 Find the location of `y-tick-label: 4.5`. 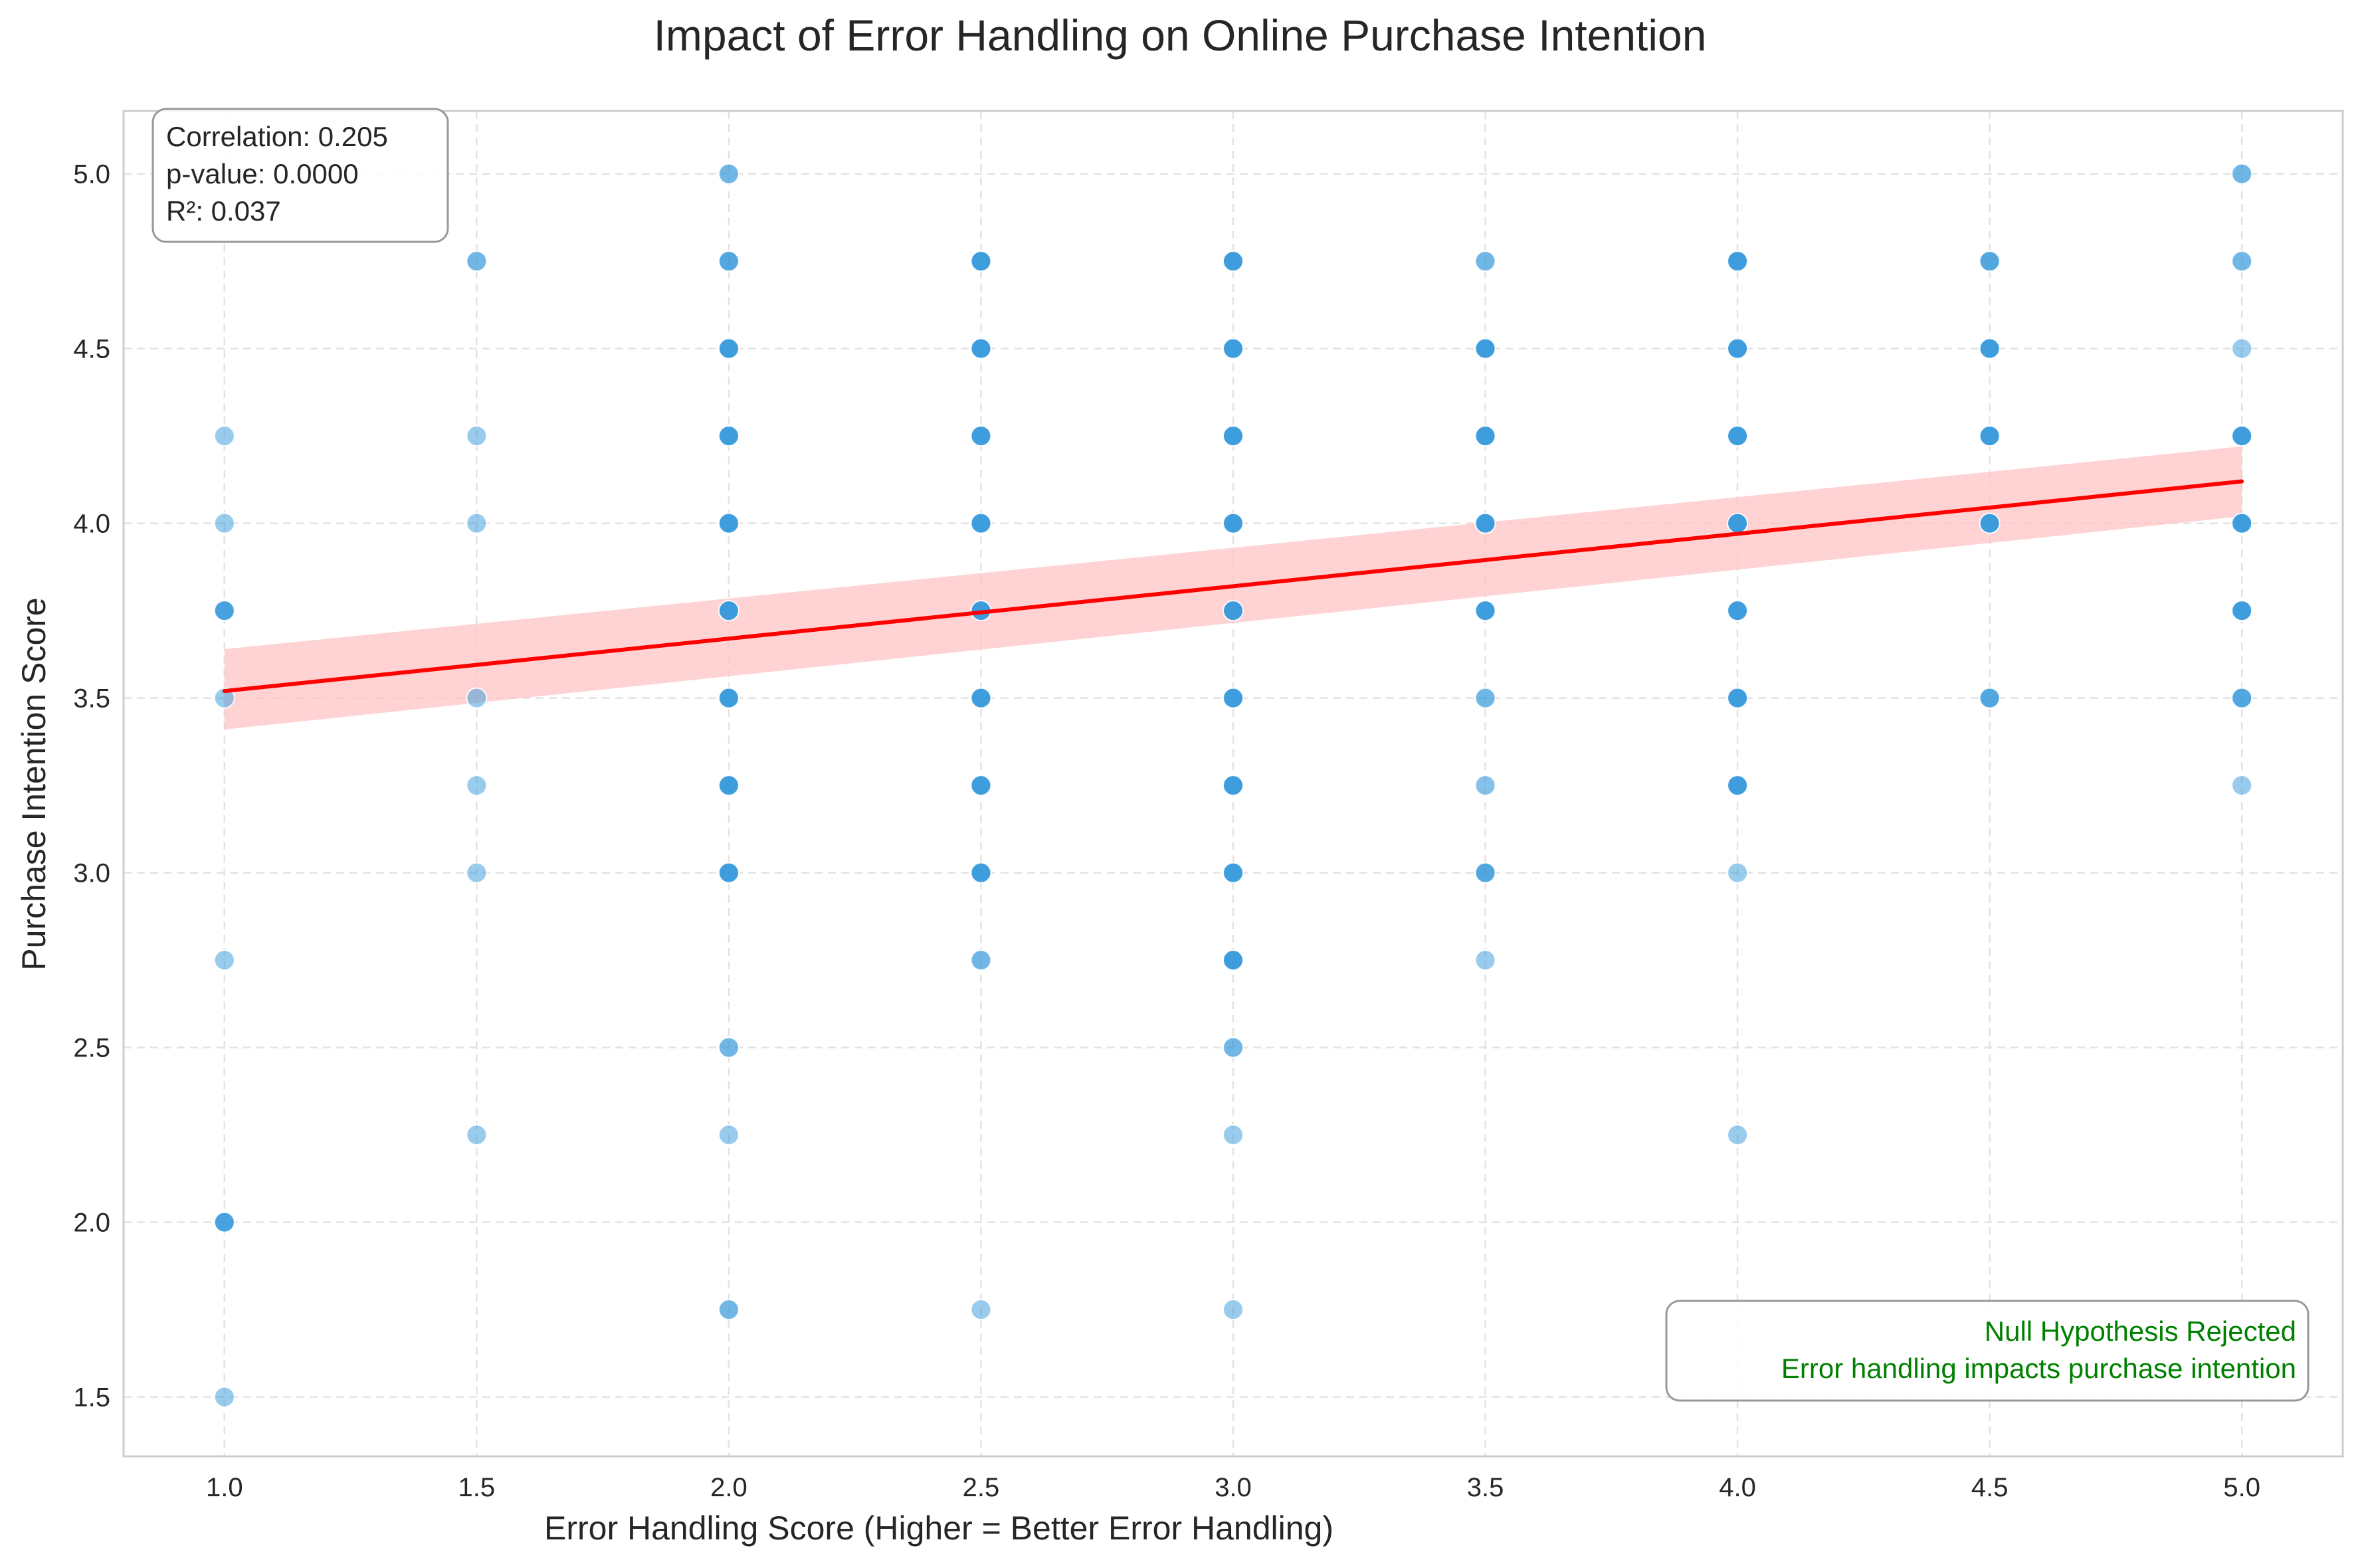

y-tick-label: 4.5 is located at coordinates (92, 349).